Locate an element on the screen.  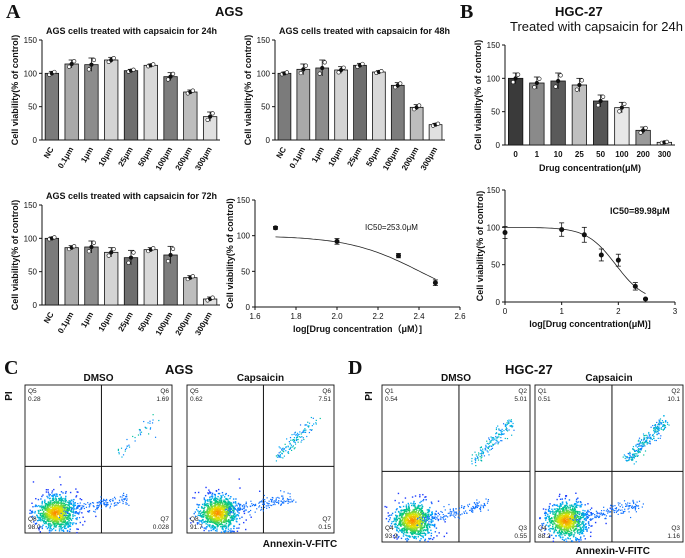
fit-curve is located at coordinates (575, 260).